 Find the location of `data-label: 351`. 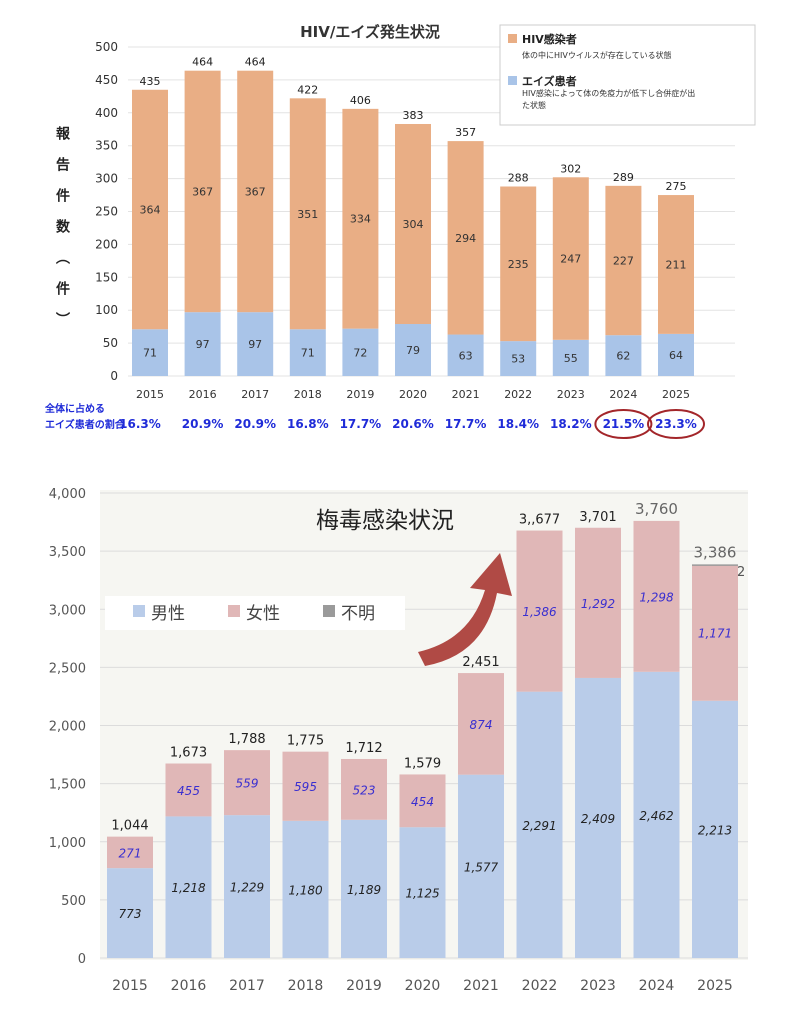

data-label: 351 is located at coordinates (307, 214).